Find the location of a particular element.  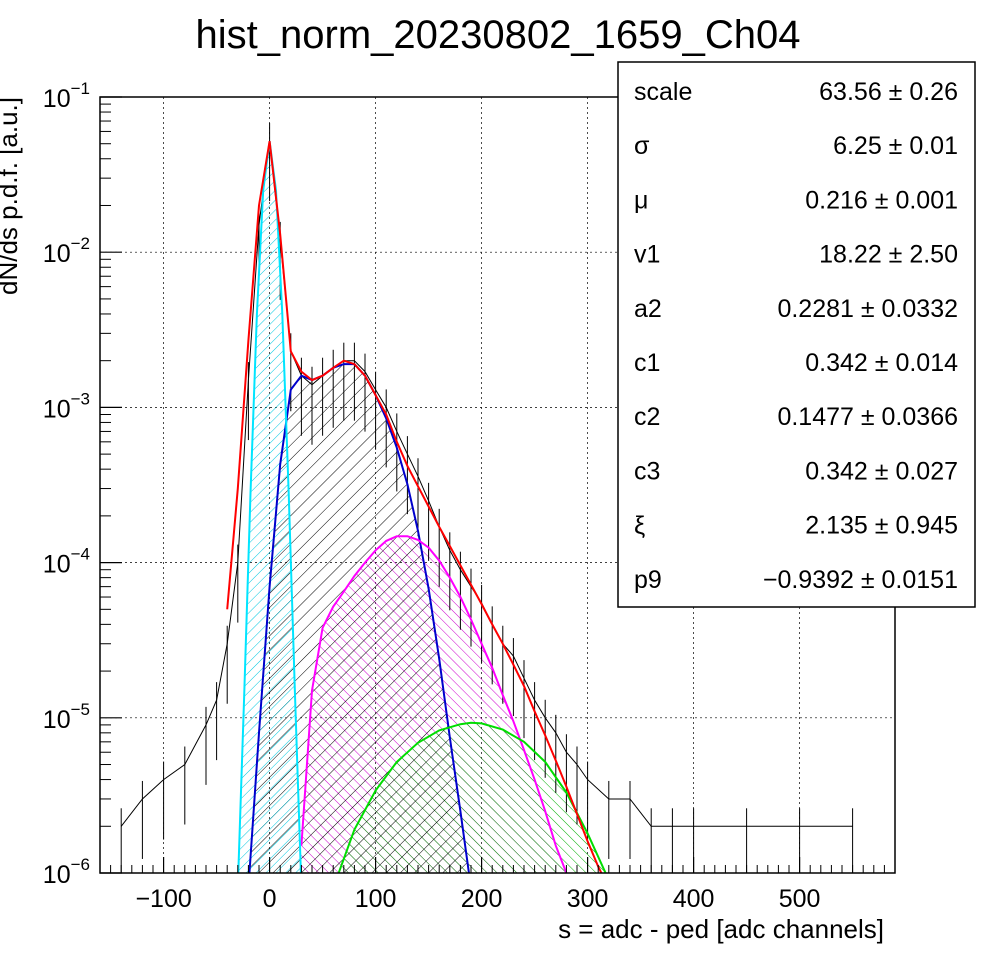

stats-param-value: 18.22 ± 2.50 is located at coordinates (888, 255).